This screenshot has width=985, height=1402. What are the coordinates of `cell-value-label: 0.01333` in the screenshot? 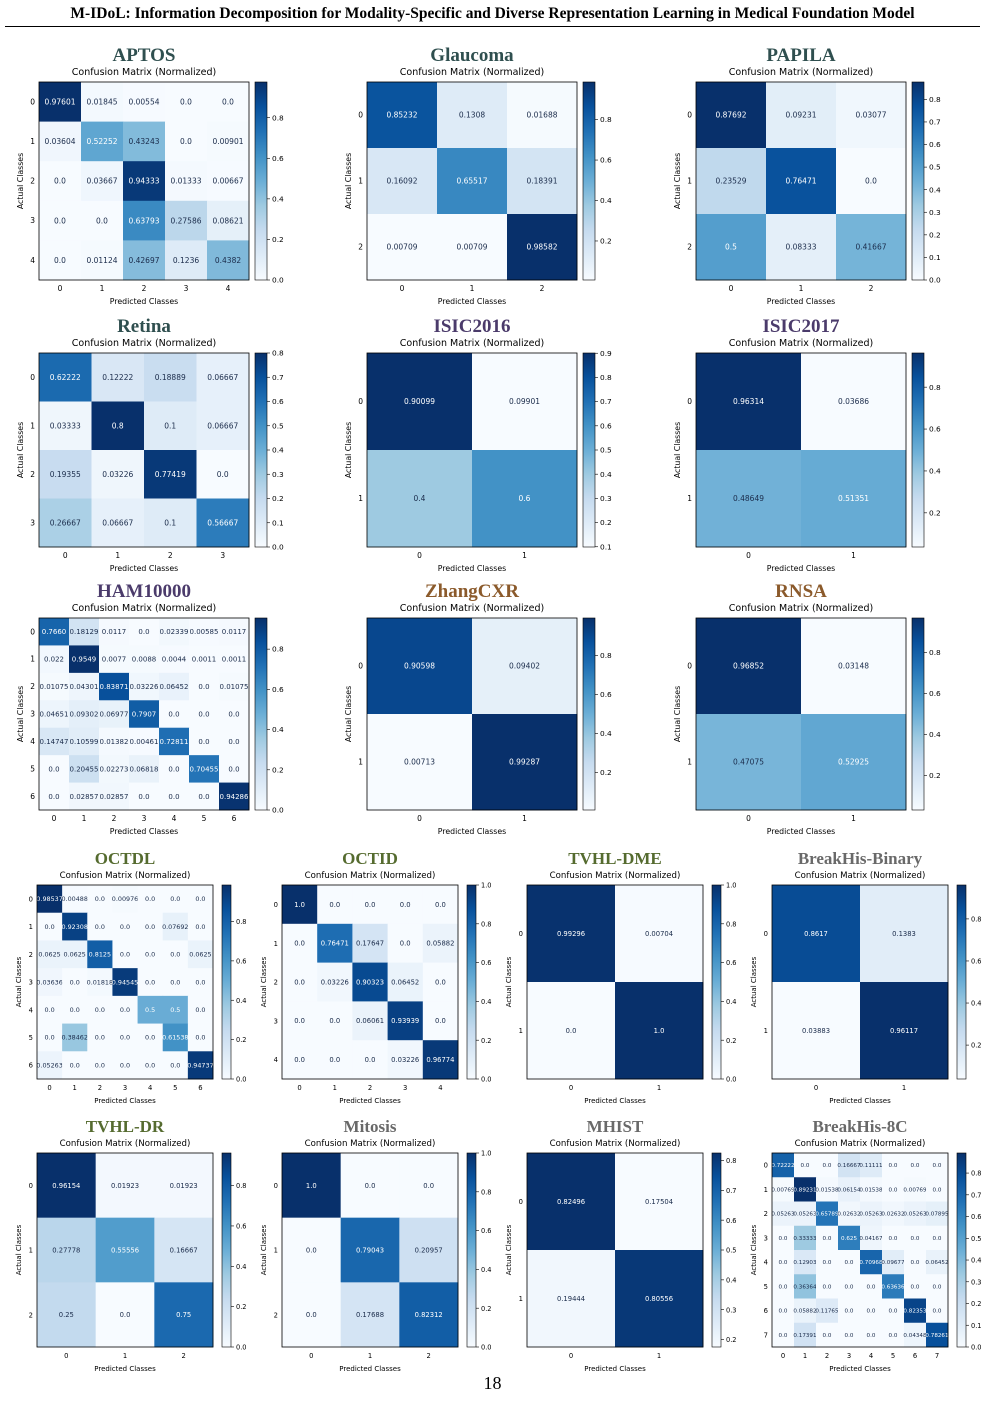 It's located at (185, 181).